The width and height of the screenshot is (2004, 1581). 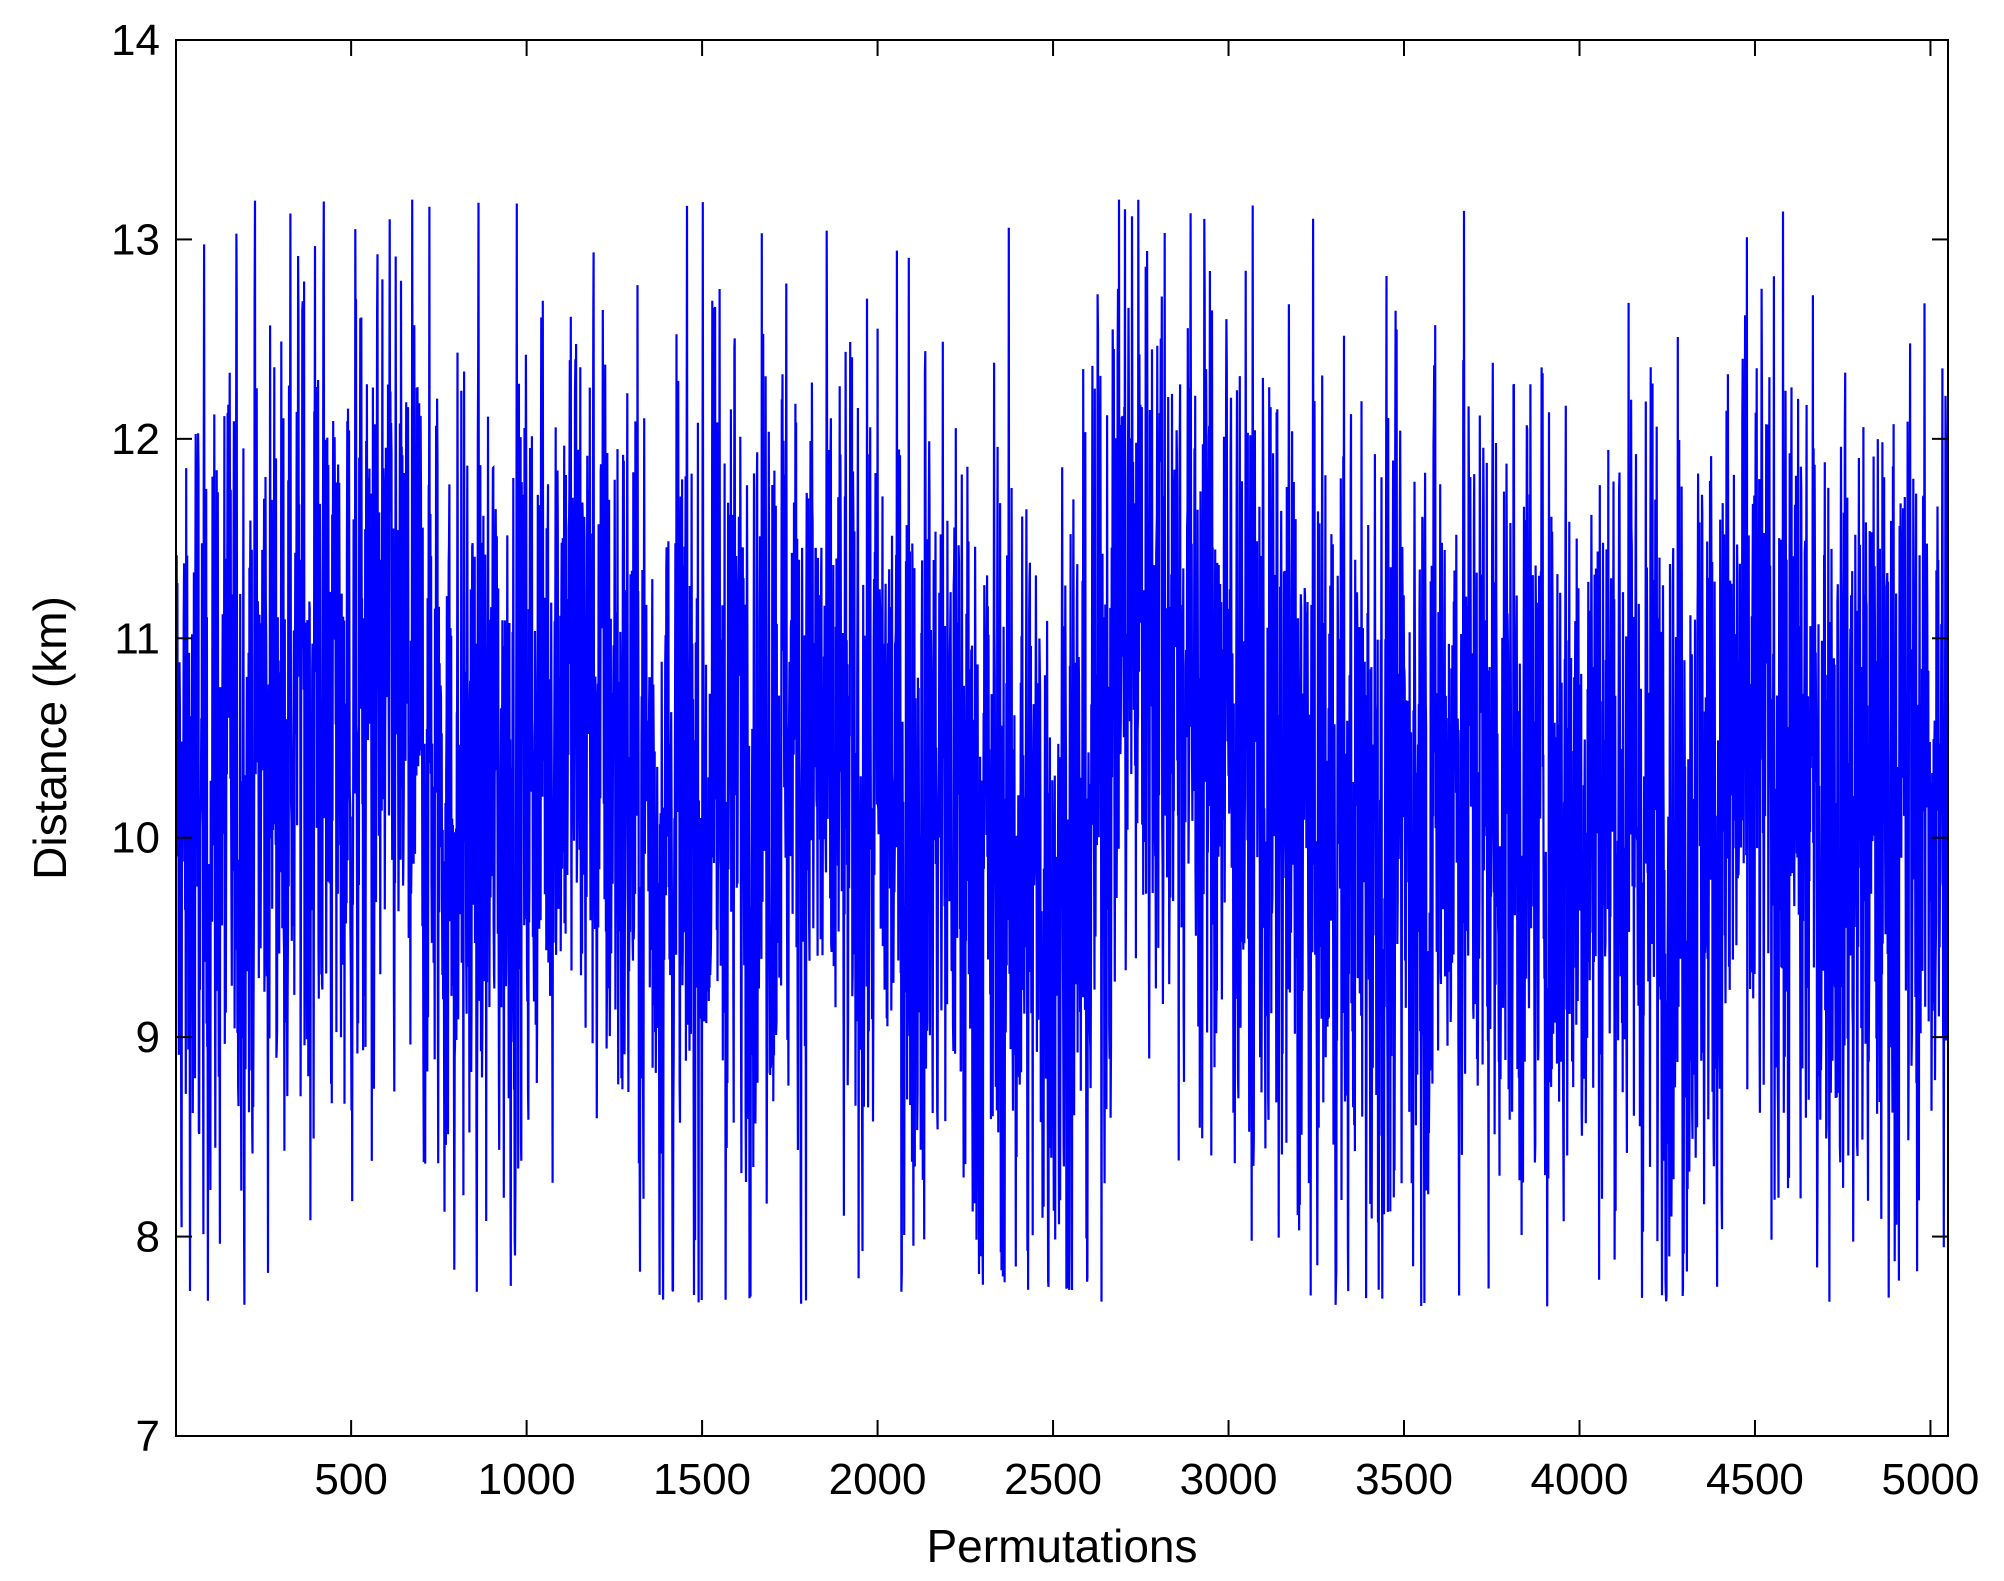 I want to click on x-tick-label: 4000, so click(x=1580, y=1479).